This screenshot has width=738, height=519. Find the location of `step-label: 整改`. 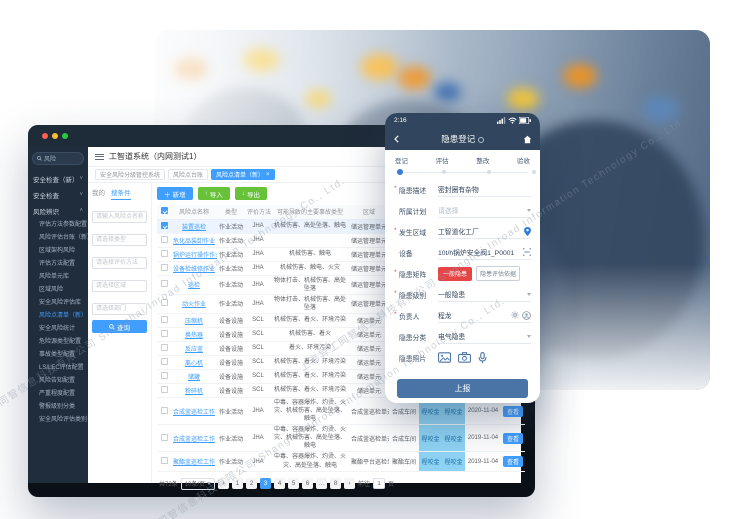

step-label: 整改 is located at coordinates (483, 161).